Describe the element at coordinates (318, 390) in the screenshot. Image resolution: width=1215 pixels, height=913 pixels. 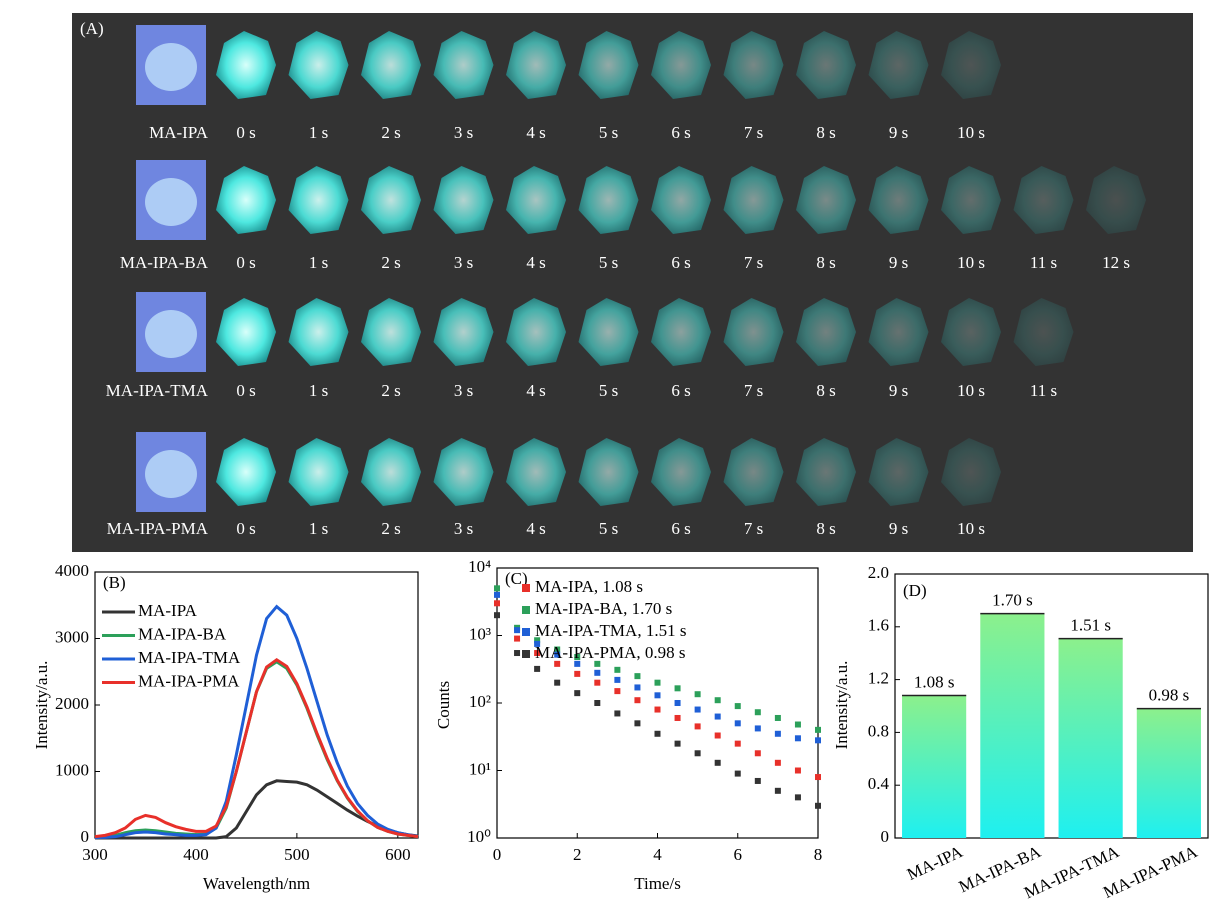
I see `time-label: 1 s` at that location.